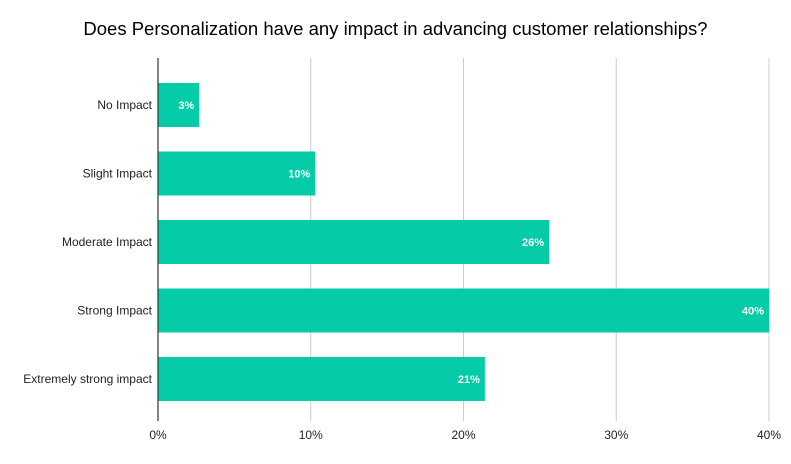 This screenshot has height=464, width=791. I want to click on bar-moderate-impact, so click(354, 242).